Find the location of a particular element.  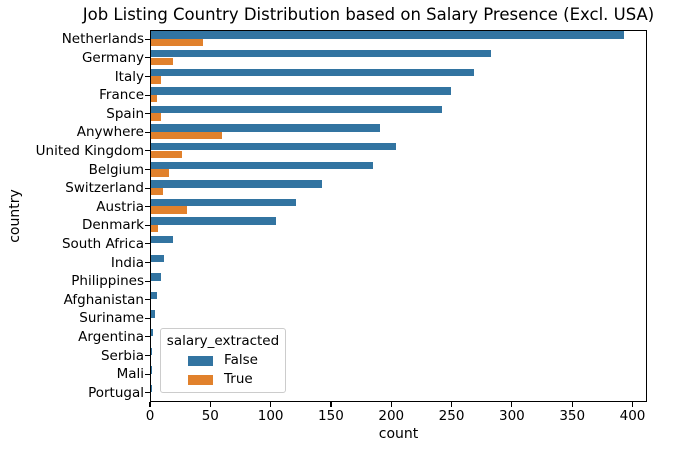

legend: salary_extracted False True is located at coordinates (223, 360).